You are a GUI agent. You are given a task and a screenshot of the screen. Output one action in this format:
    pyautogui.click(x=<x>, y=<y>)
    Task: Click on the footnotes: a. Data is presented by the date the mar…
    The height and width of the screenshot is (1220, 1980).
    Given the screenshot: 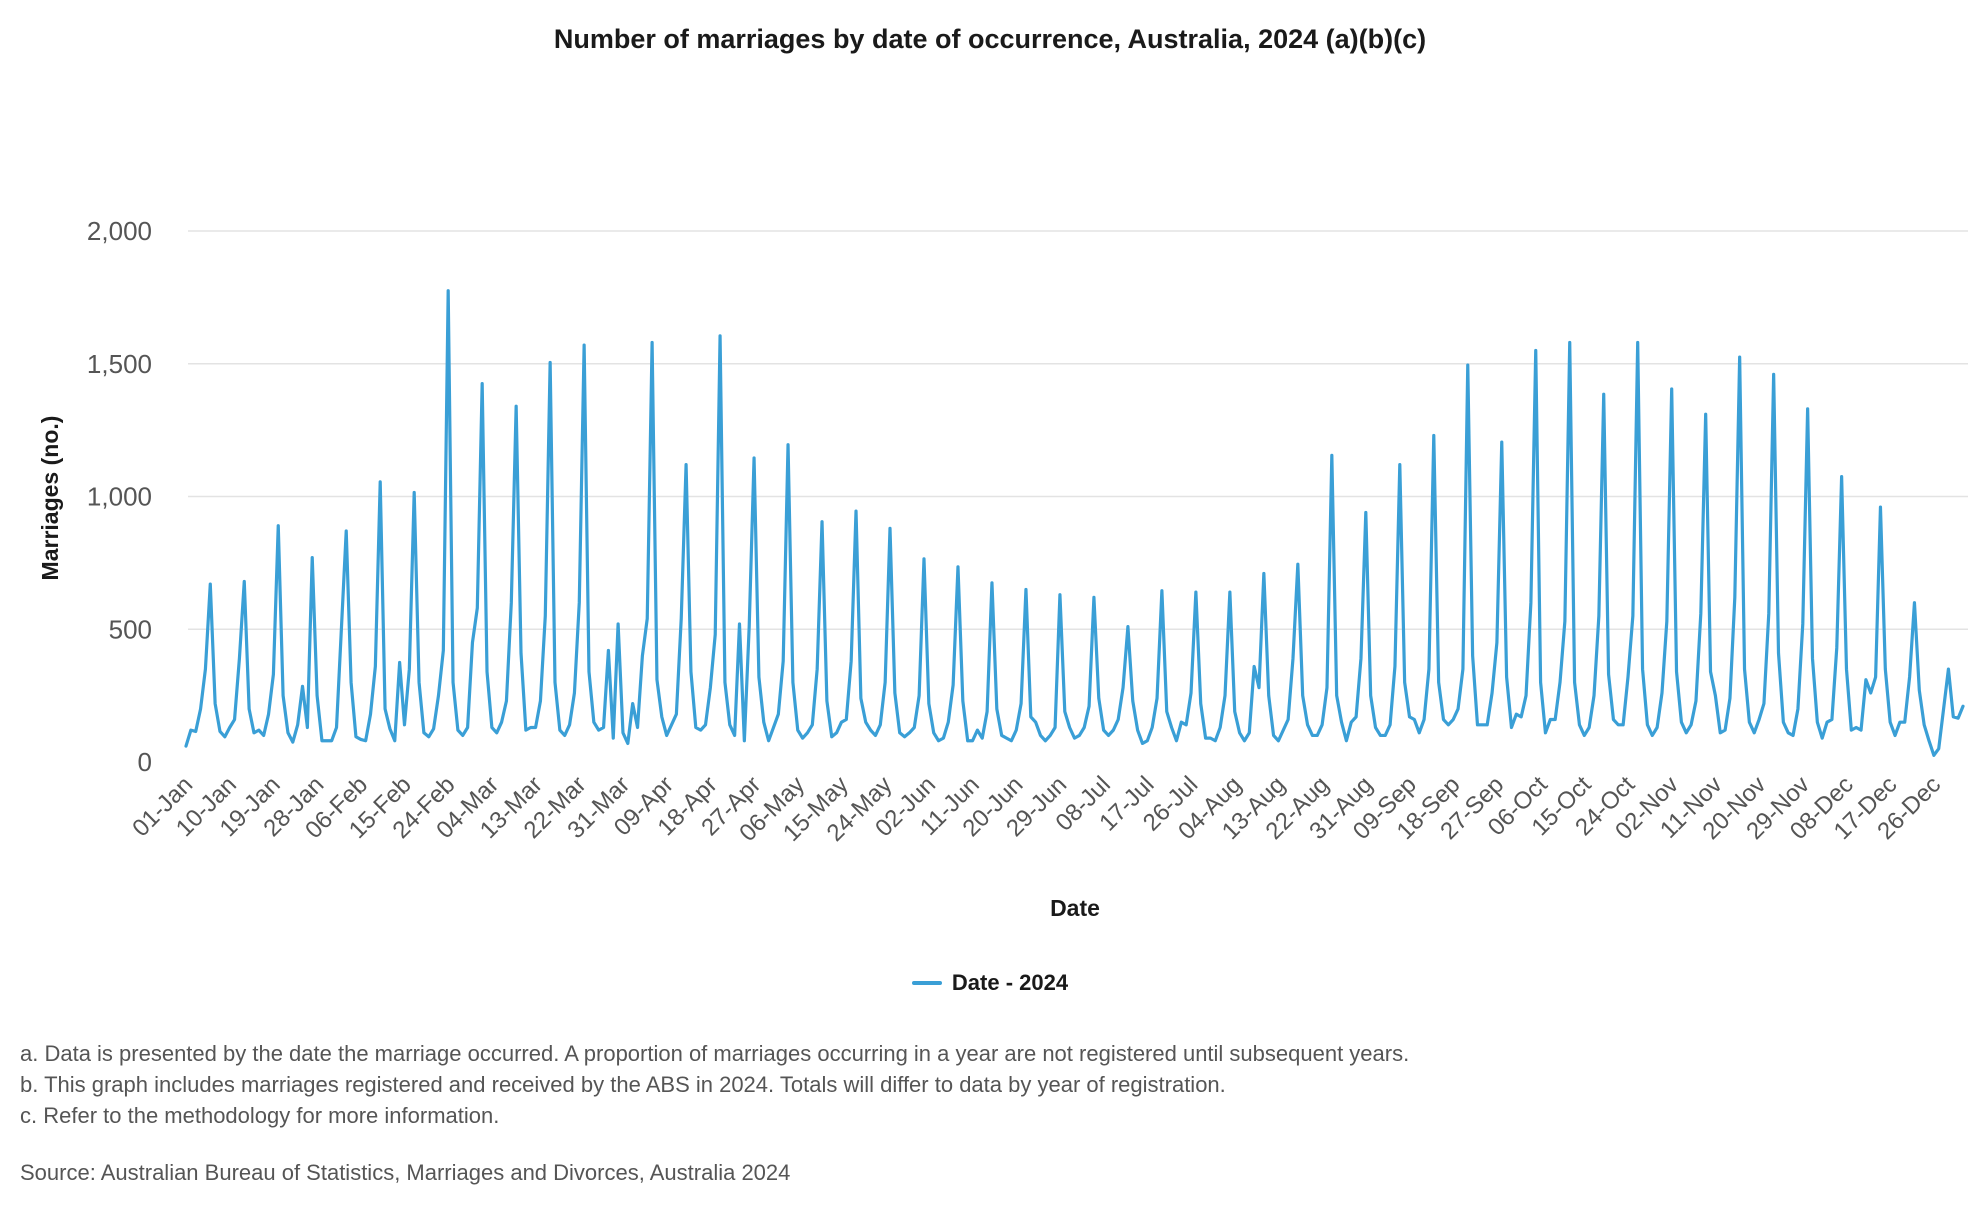 What is the action you would take?
    pyautogui.click(x=714, y=1084)
    